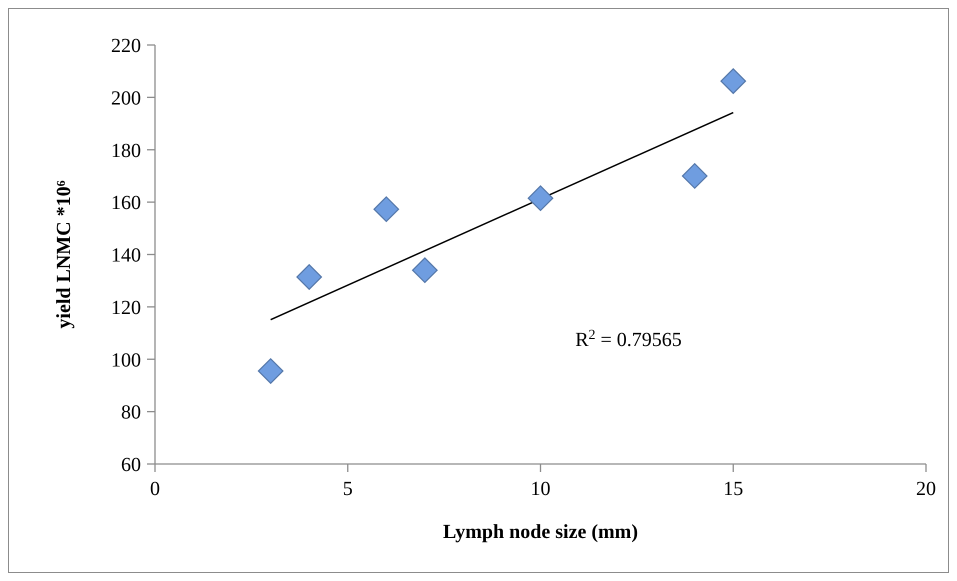  I want to click on annotation: R$^{2}$ = 0.79565, so click(628, 340).